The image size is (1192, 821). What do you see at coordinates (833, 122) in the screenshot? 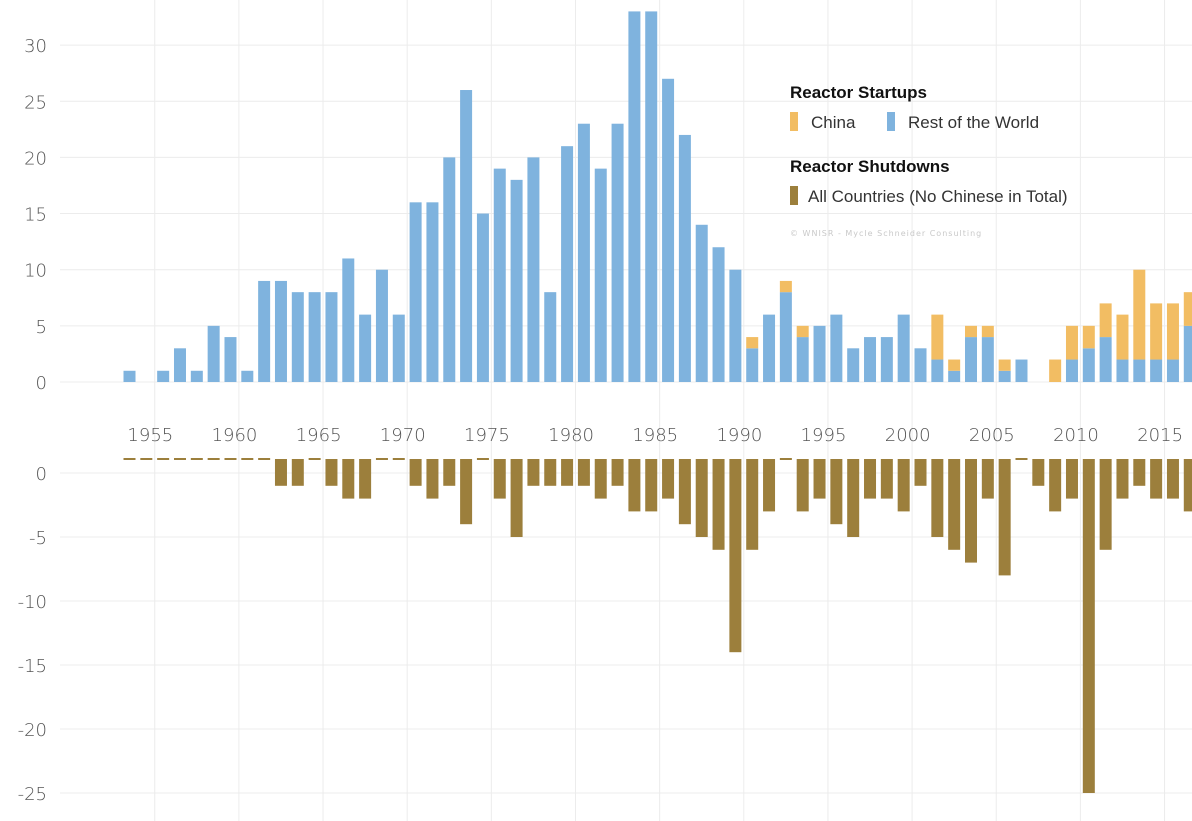
I see `legend-china-label: China` at bounding box center [833, 122].